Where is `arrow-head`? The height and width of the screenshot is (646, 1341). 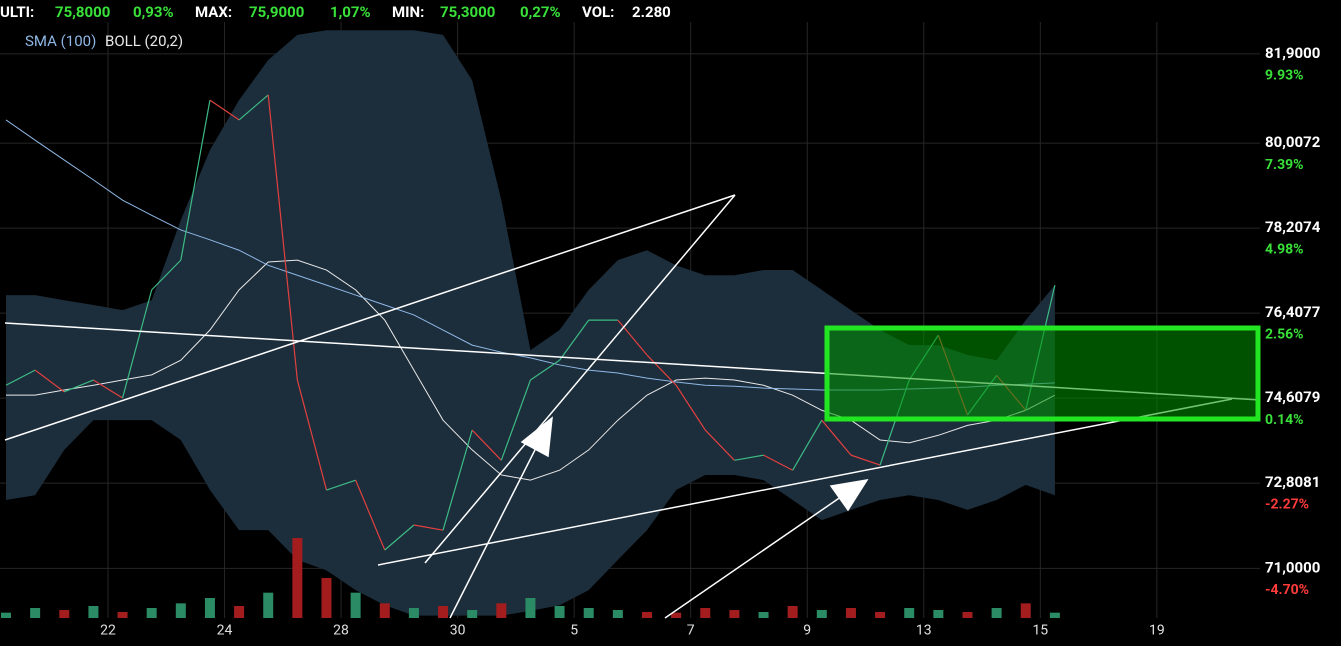
arrow-head is located at coordinates (849, 495).